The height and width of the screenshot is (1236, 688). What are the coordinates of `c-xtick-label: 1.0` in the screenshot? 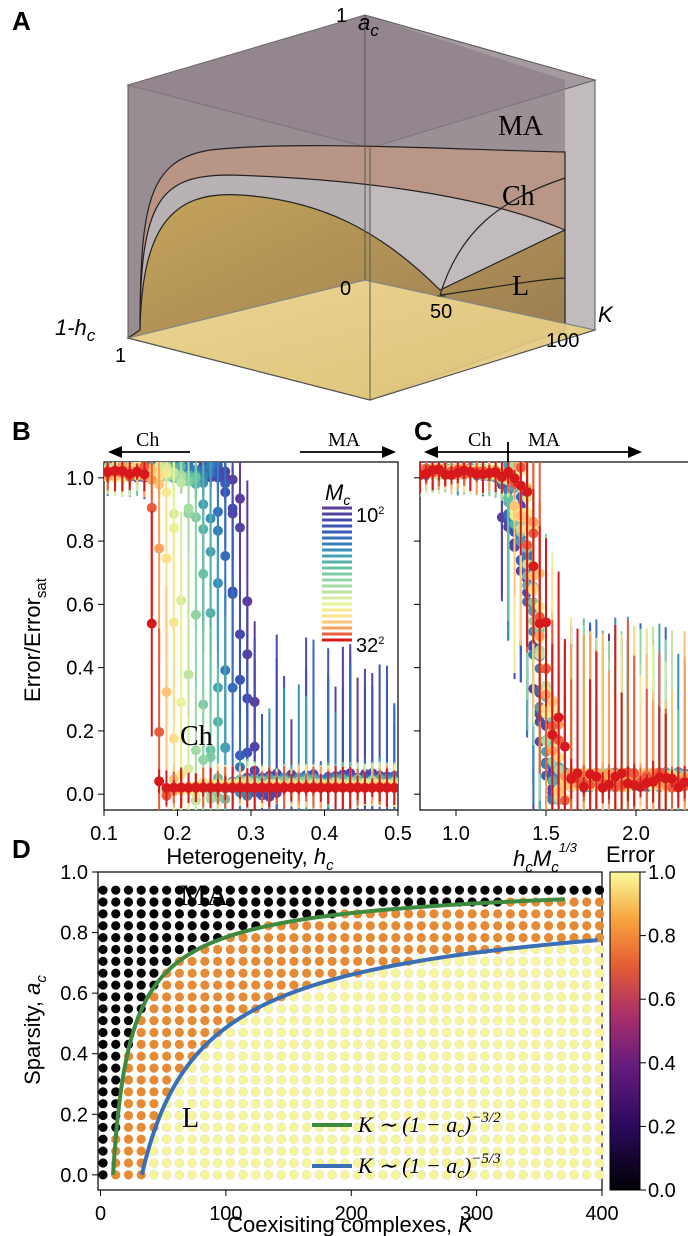 It's located at (456, 834).